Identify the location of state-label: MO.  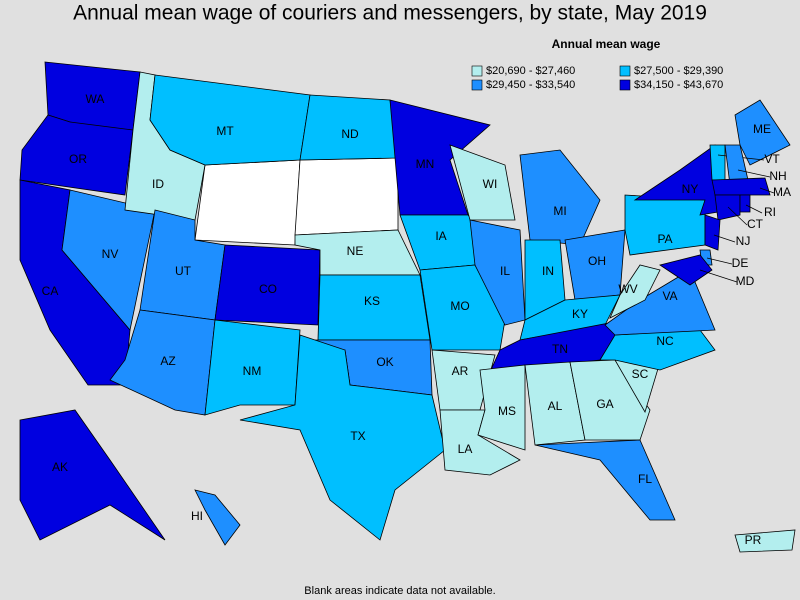
(459, 306).